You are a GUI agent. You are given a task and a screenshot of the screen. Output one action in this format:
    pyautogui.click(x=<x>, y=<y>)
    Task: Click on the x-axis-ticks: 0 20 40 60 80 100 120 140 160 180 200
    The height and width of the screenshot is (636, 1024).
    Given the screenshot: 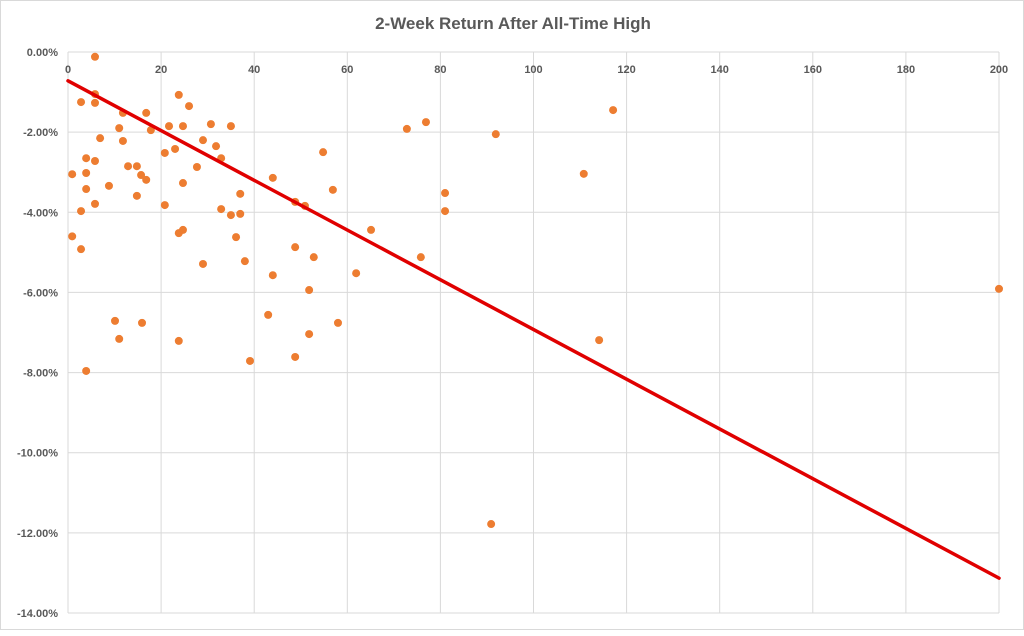 What is the action you would take?
    pyautogui.click(x=536, y=70)
    